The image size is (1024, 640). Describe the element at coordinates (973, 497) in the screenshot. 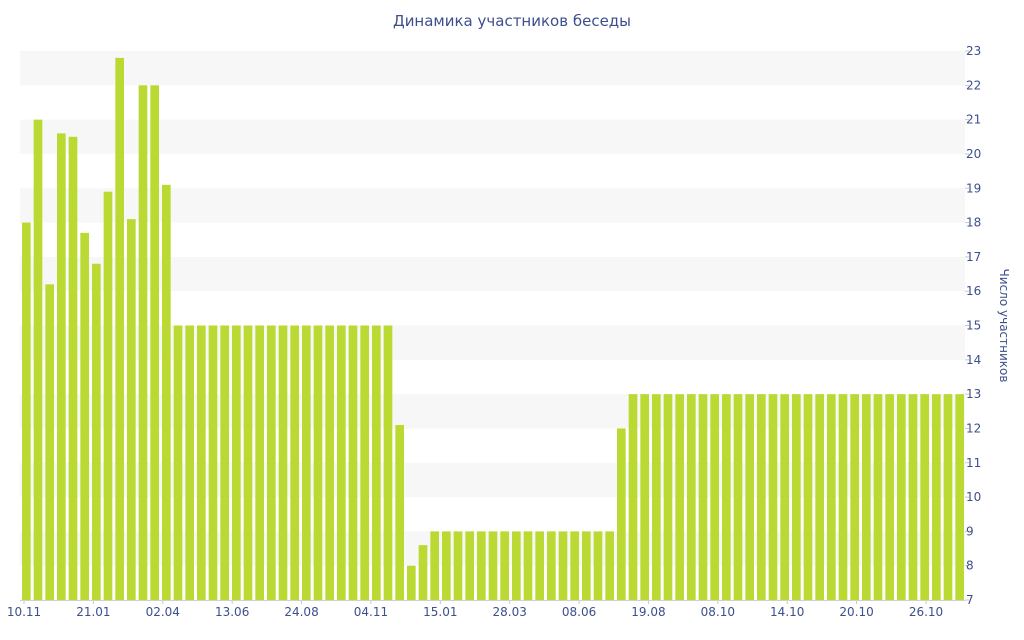

I see `y-tick-label: 10` at that location.